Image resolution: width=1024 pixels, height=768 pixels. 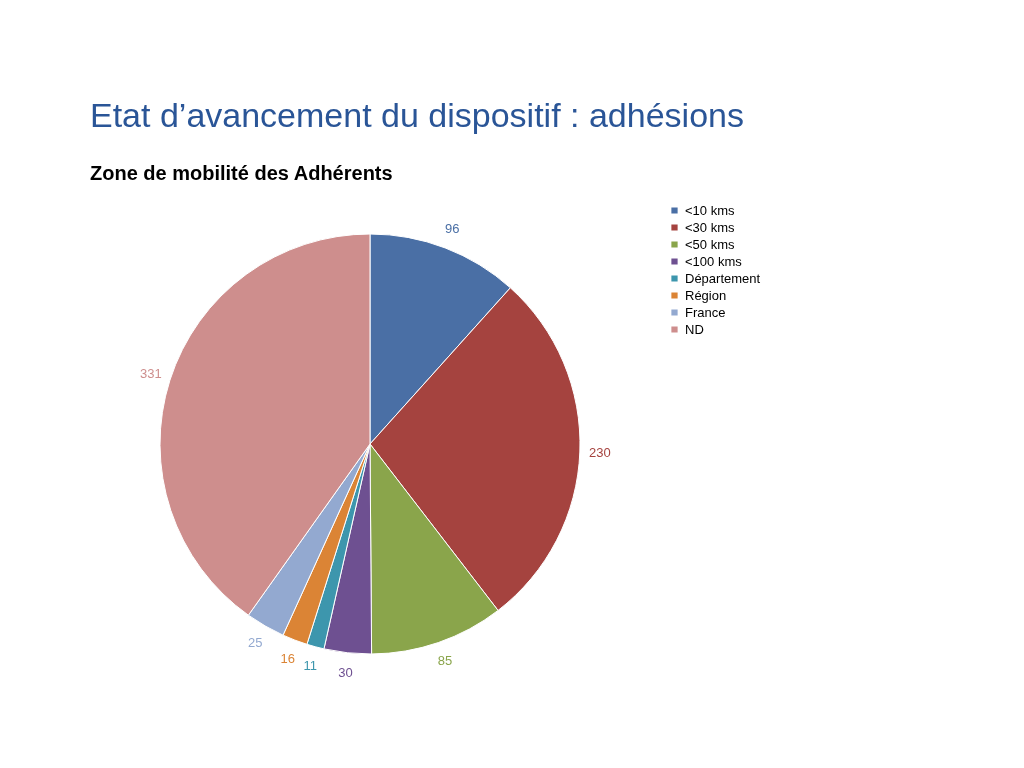 What do you see at coordinates (705, 312) in the screenshot?
I see `legend-label: France` at bounding box center [705, 312].